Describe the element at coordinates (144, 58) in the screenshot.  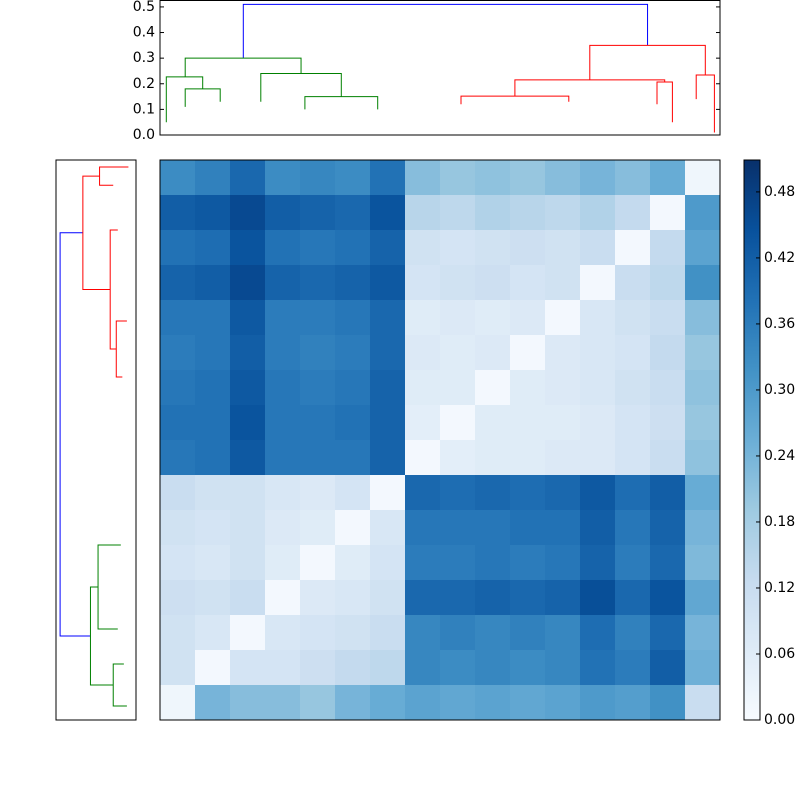
I see `y-tick-label: 0.3` at that location.